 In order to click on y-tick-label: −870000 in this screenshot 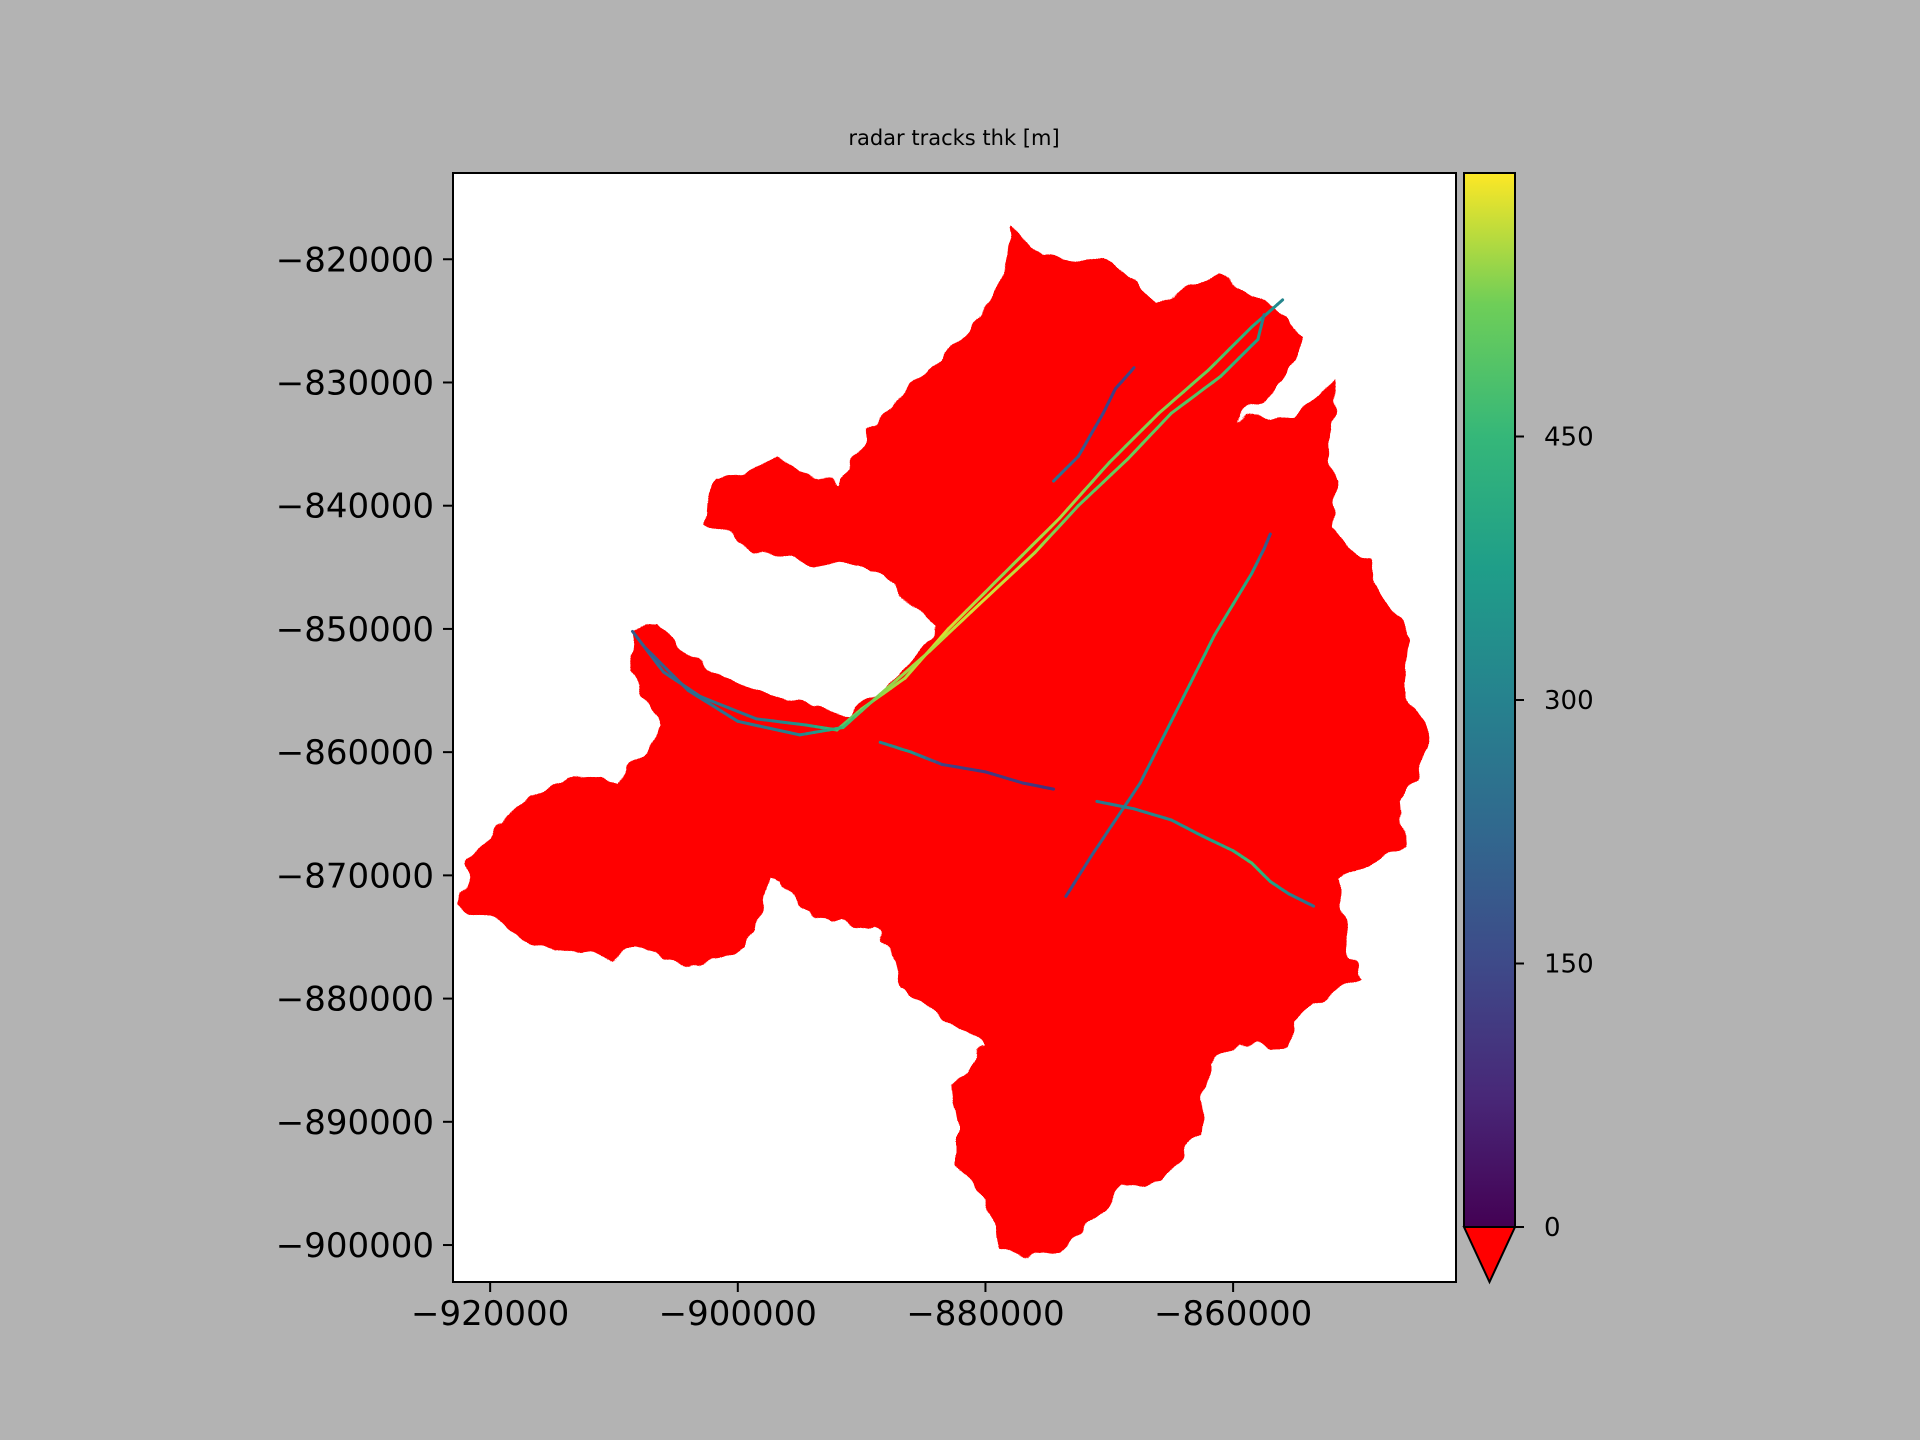, I will do `click(355, 876)`.